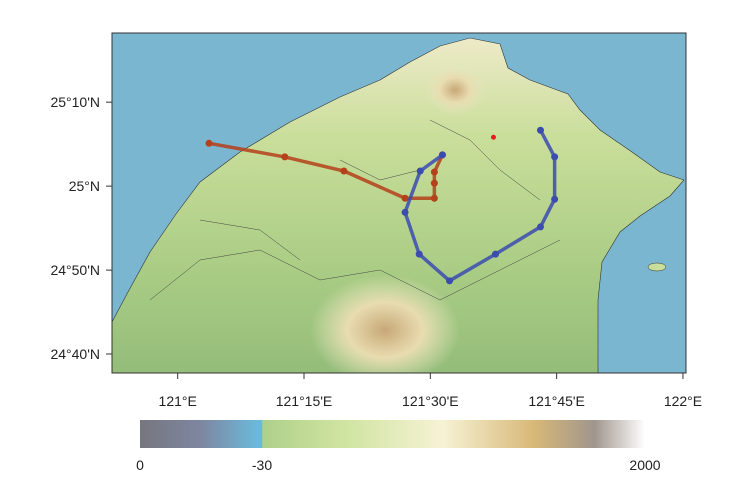 The width and height of the screenshot is (748, 495). What do you see at coordinates (430, 401) in the screenshot?
I see `x-tick-label: 121°30'E` at bounding box center [430, 401].